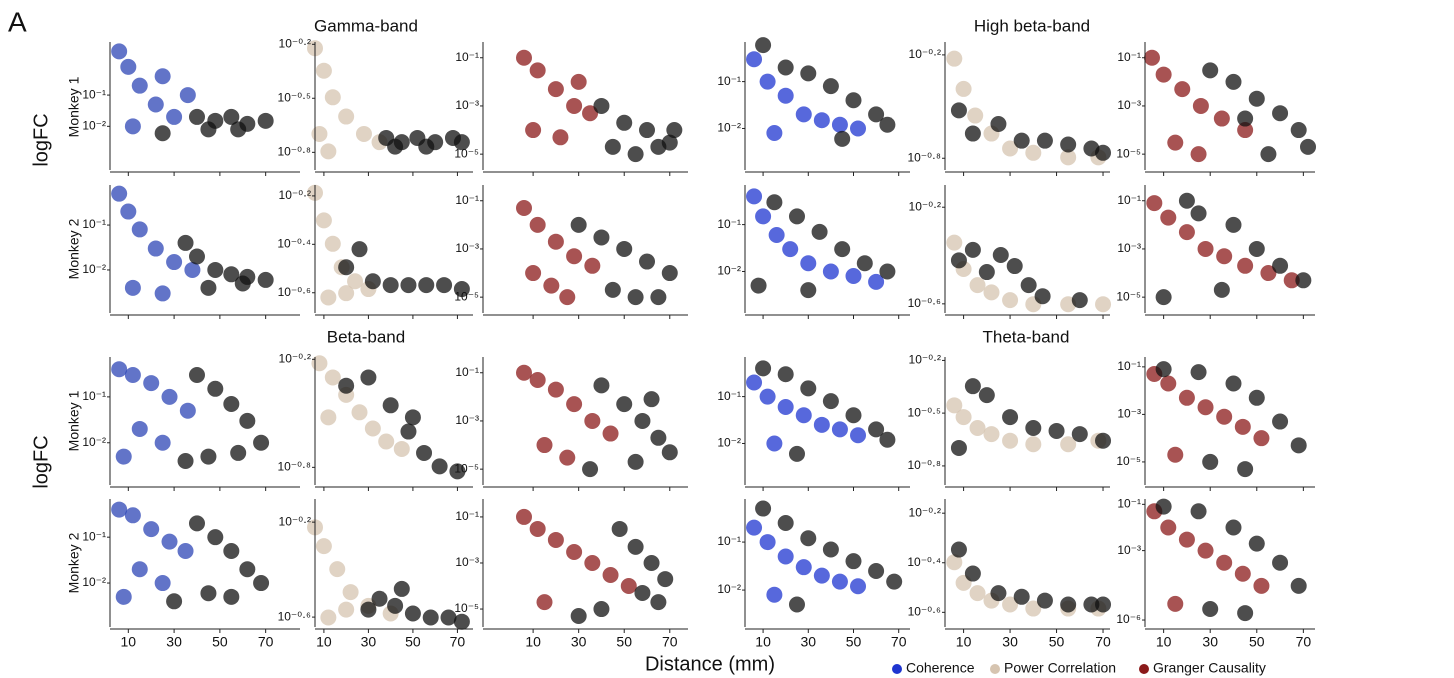  I want to click on y-tick-label: 10⁻⁰·⁸, so click(294, 467).